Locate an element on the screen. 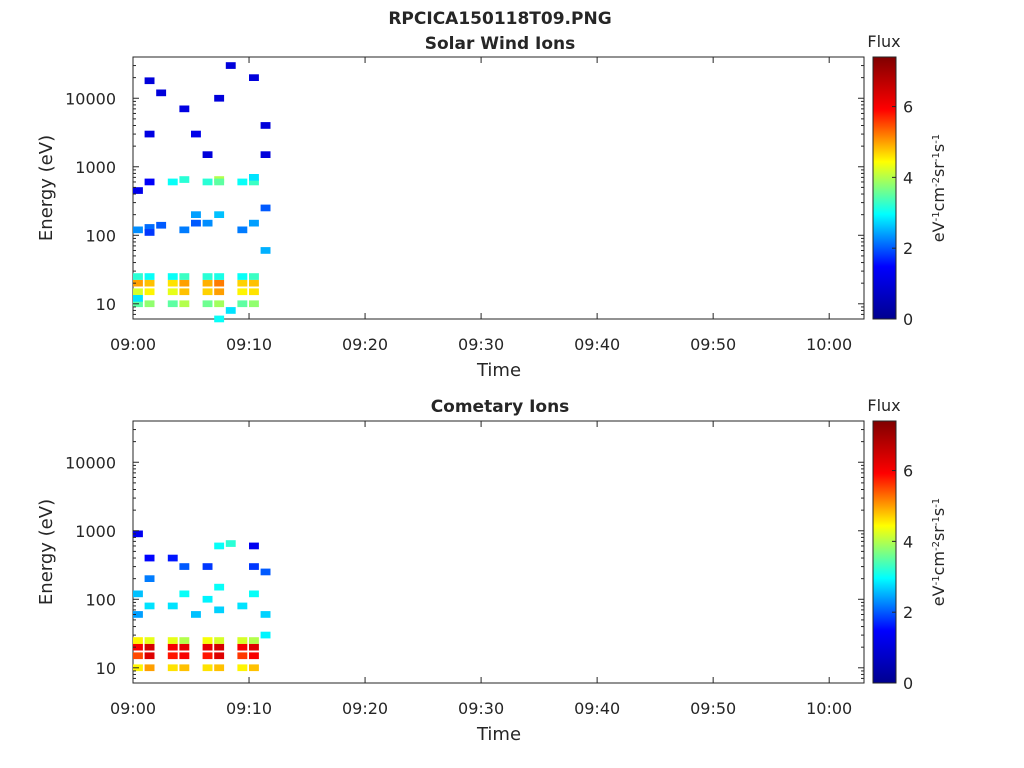  colorbar-tick-label: 2 is located at coordinates (908, 612).